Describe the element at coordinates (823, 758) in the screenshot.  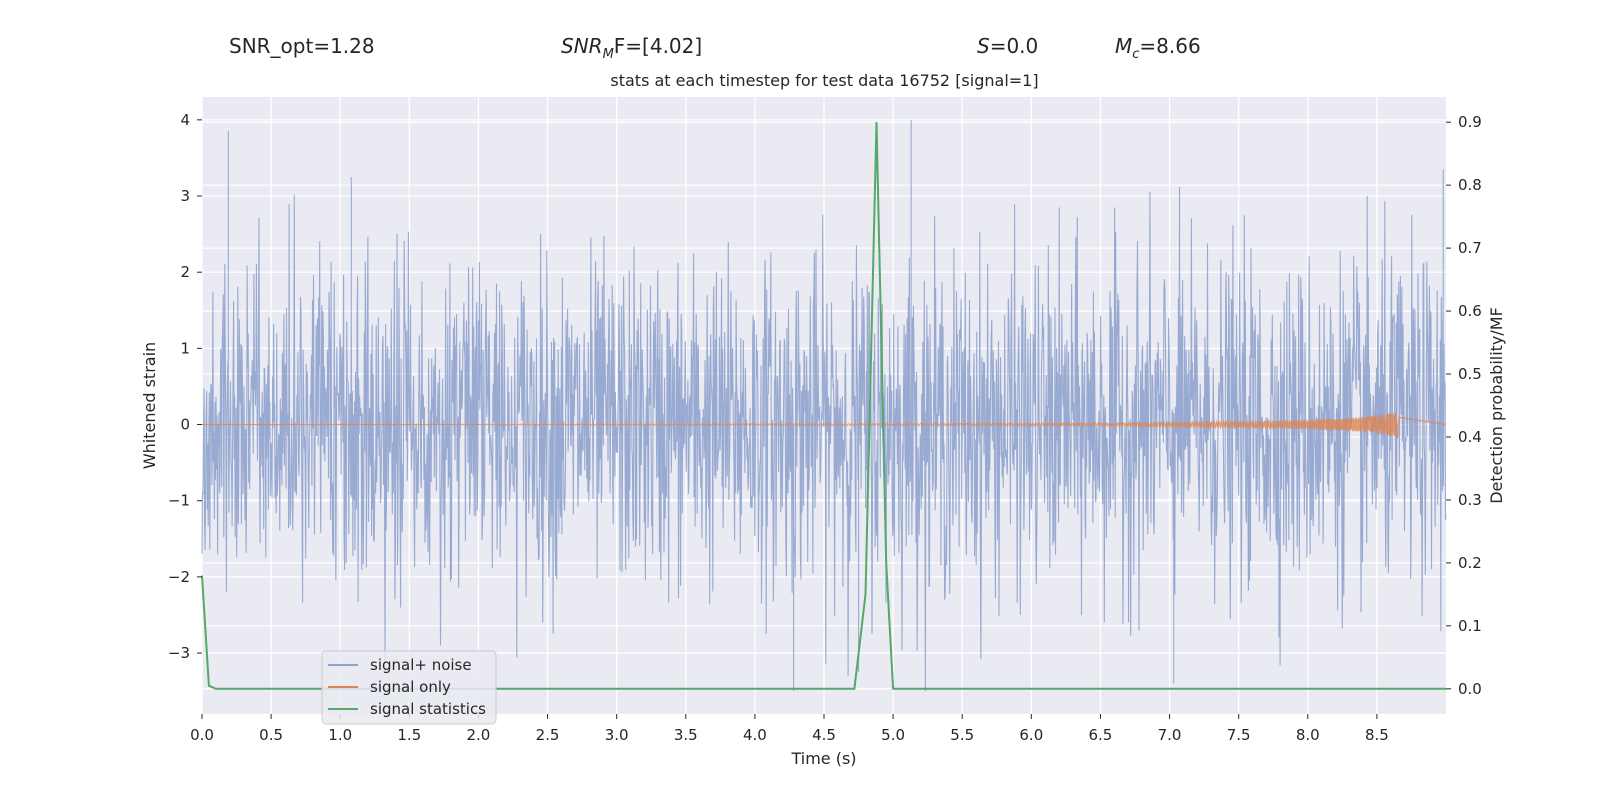
I see `x-axis-label: Time (s)` at that location.